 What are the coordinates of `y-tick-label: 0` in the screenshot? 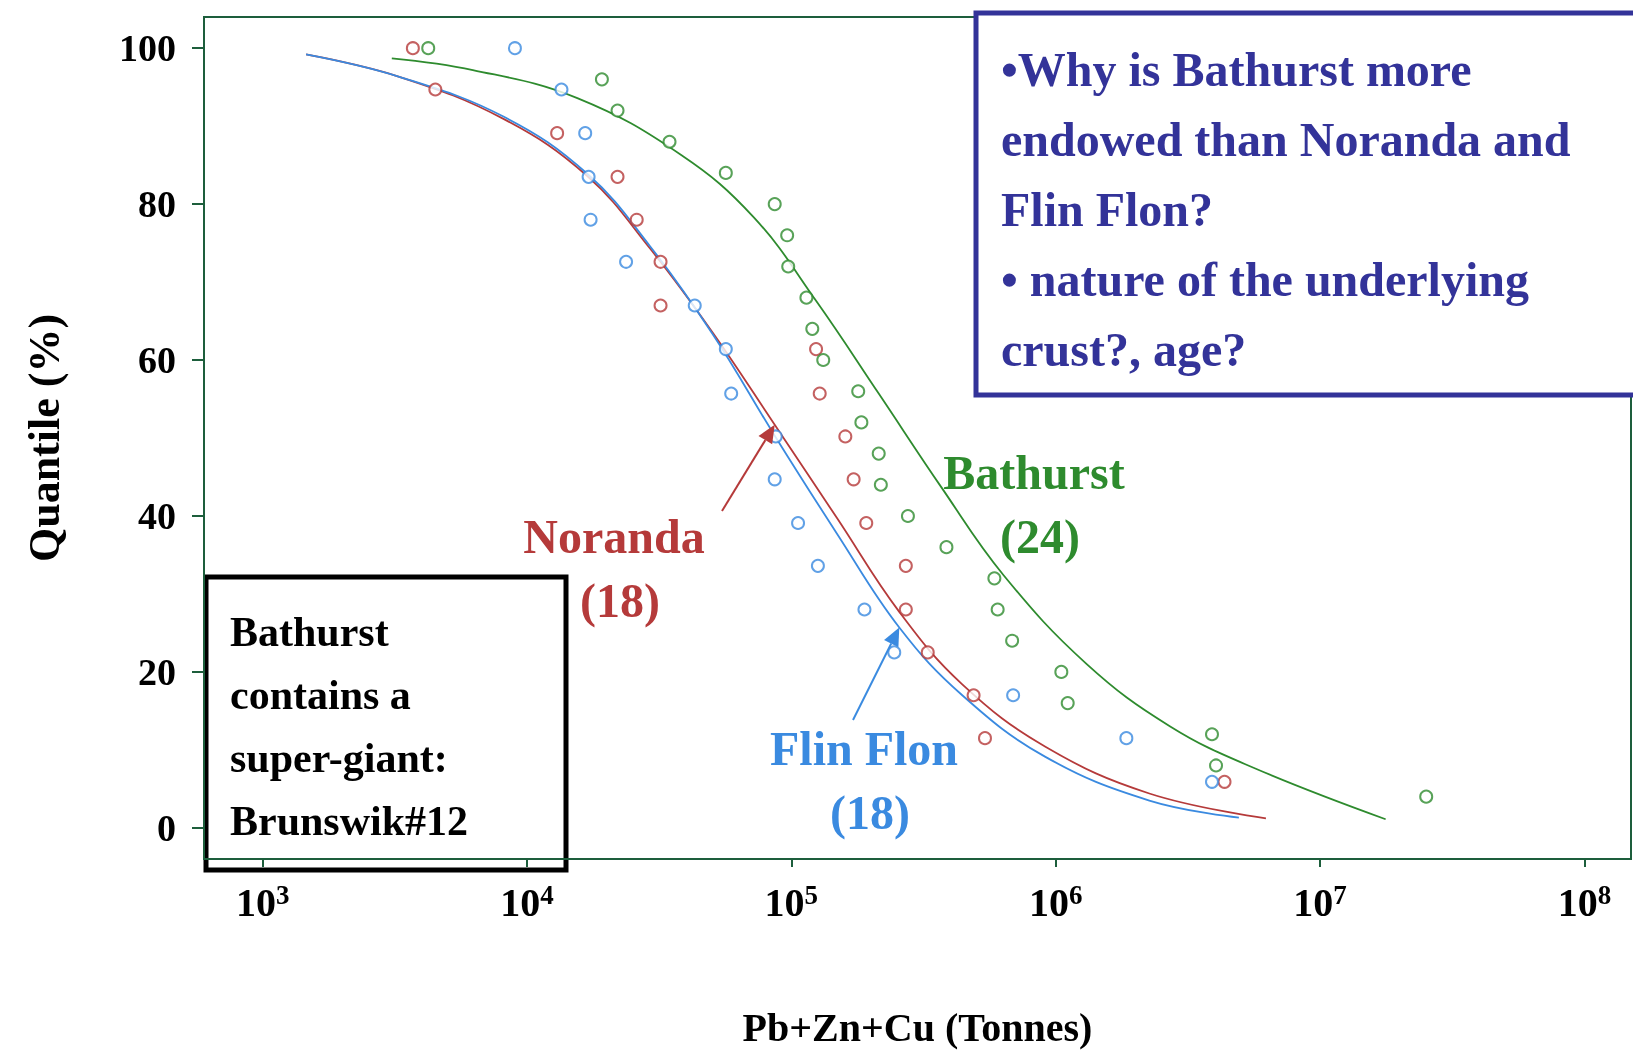 It's located at (166, 827).